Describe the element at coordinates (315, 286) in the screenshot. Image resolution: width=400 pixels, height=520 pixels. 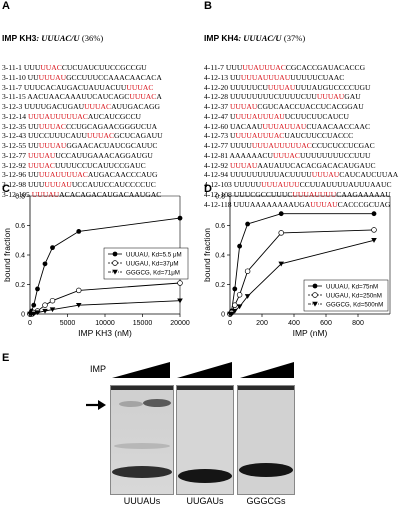
I see `legend-marker` at that location.